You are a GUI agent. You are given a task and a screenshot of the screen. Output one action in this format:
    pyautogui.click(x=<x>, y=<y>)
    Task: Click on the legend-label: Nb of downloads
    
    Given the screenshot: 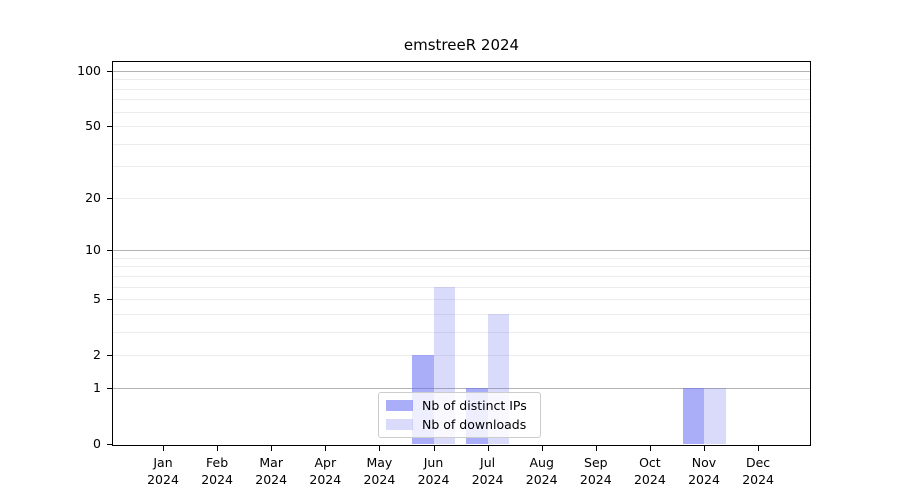 What is the action you would take?
    pyautogui.click(x=474, y=424)
    